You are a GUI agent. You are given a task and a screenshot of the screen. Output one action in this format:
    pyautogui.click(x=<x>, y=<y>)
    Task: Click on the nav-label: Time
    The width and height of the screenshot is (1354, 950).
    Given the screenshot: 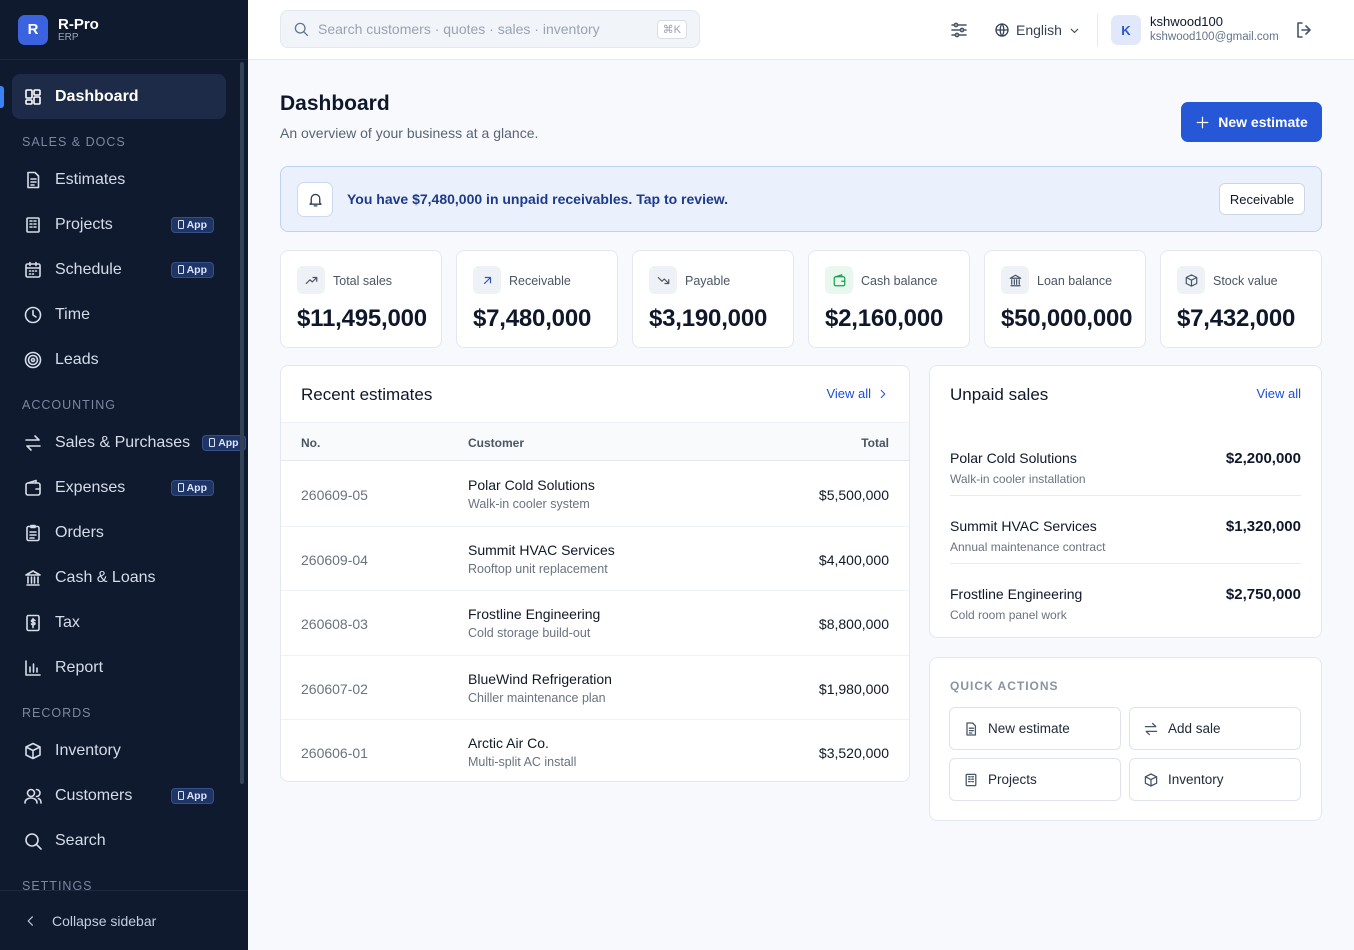 What is the action you would take?
    pyautogui.click(x=72, y=314)
    